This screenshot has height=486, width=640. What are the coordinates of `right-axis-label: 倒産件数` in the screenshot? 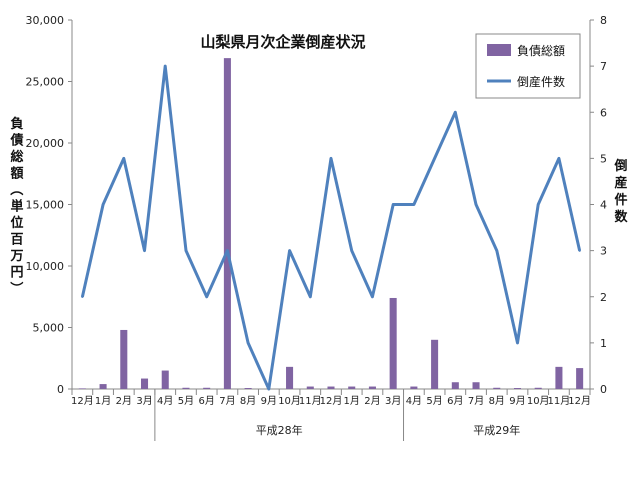 It's located at (620, 191).